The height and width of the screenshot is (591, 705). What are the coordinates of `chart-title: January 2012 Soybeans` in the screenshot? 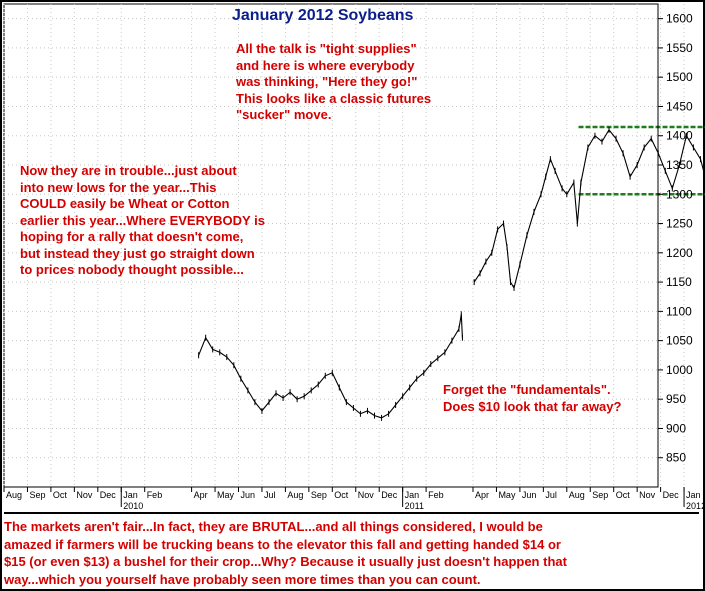 It's located at (323, 15).